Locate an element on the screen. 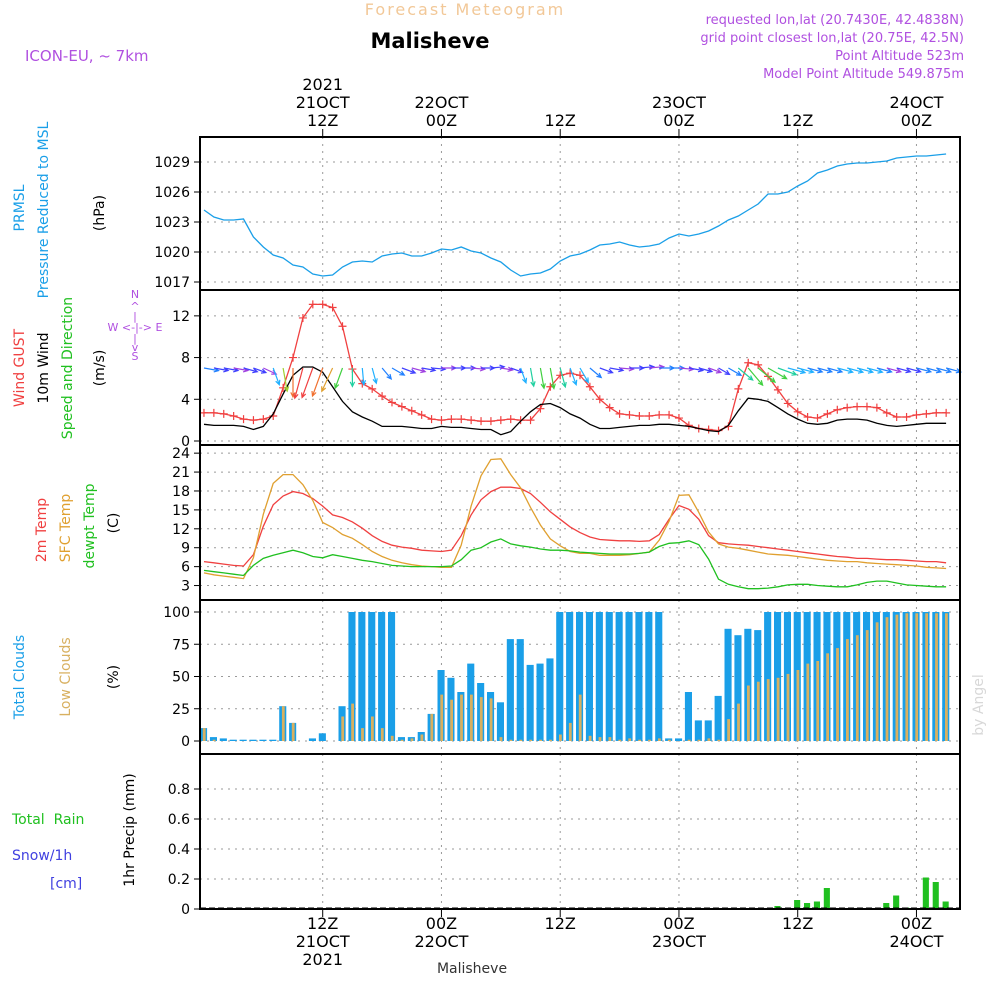 Image resolution: width=1000 pixels, height=1000 pixels. top-time-label: 00Z is located at coordinates (678, 120).